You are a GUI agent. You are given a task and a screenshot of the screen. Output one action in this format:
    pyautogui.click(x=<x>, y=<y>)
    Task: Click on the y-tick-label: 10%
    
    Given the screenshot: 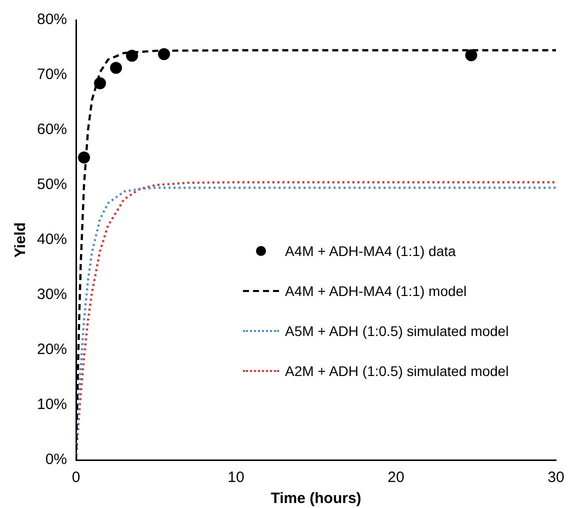 What is the action you would take?
    pyautogui.click(x=52, y=405)
    